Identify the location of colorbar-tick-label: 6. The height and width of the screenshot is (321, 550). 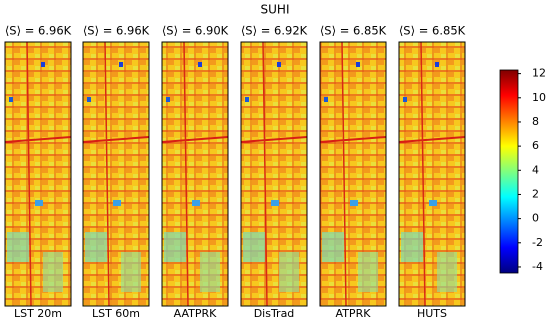
(535, 145).